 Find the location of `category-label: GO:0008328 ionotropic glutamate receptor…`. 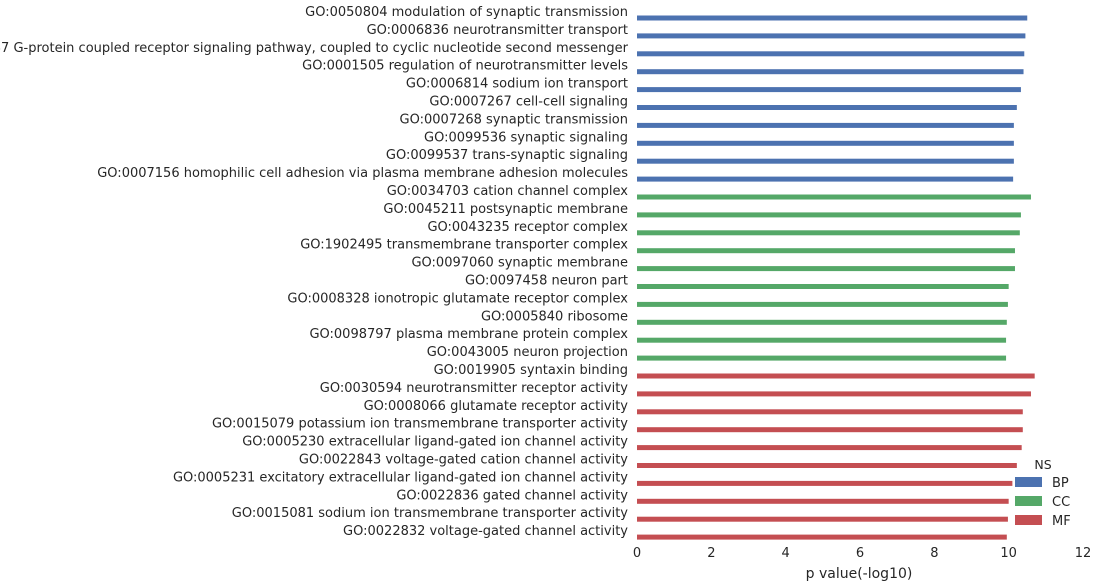

category-label: GO:0008328 ionotropic glutamate receptor… is located at coordinates (457, 298).